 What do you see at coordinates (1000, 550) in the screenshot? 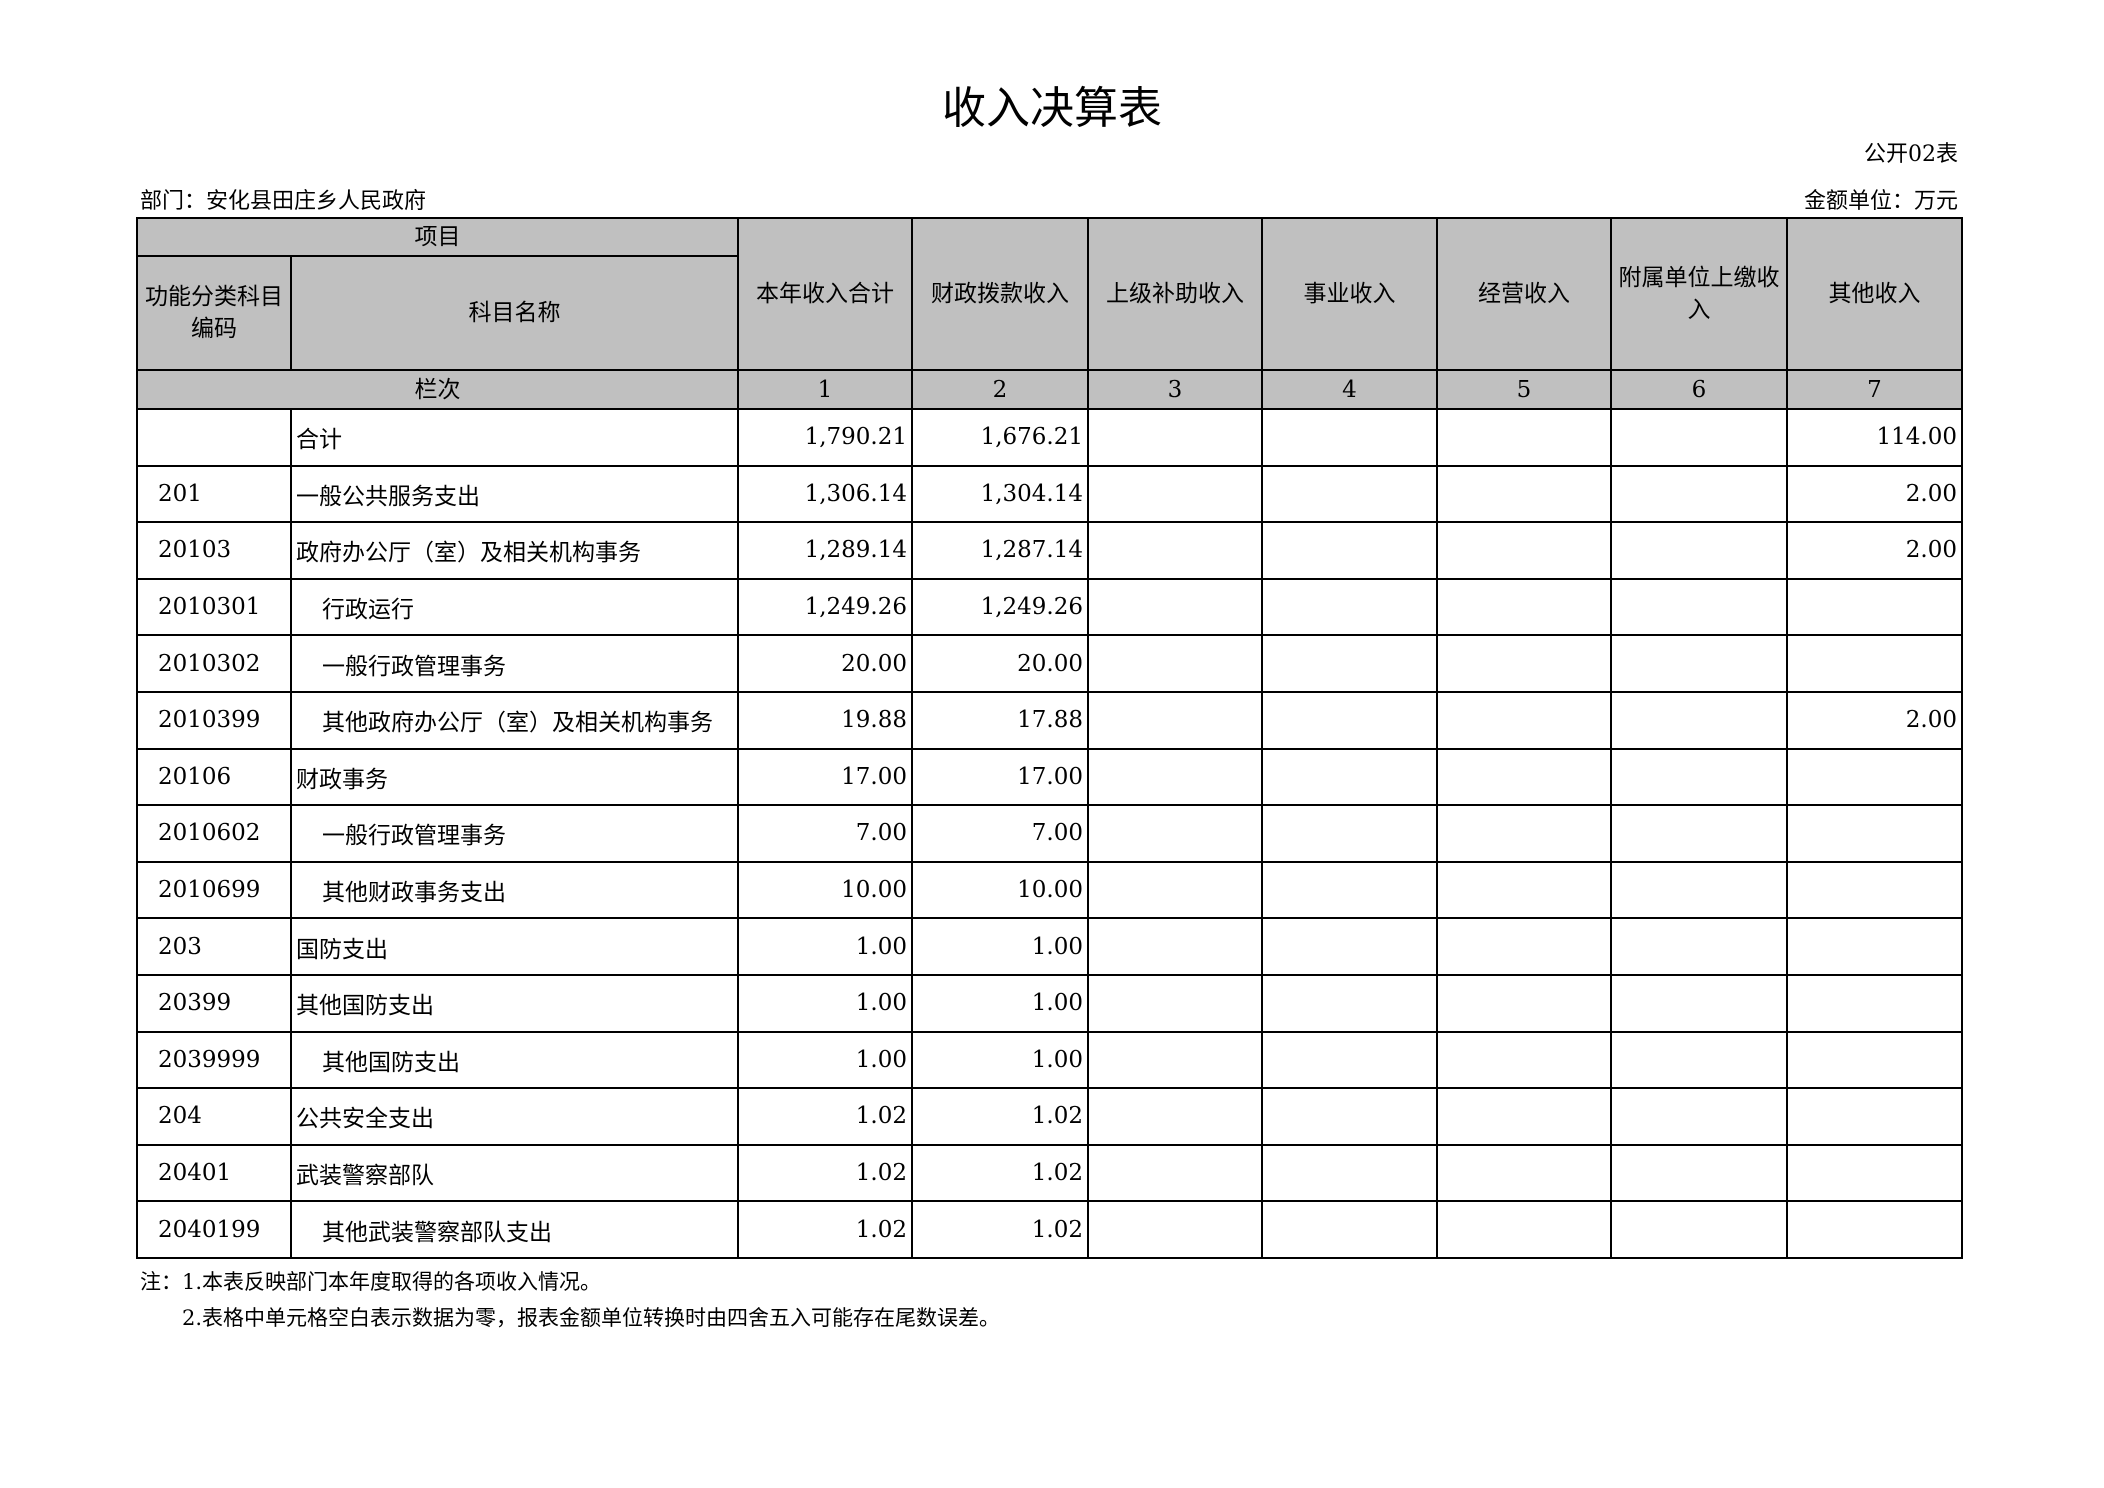
I see `row-value: 1,287.14` at bounding box center [1000, 550].